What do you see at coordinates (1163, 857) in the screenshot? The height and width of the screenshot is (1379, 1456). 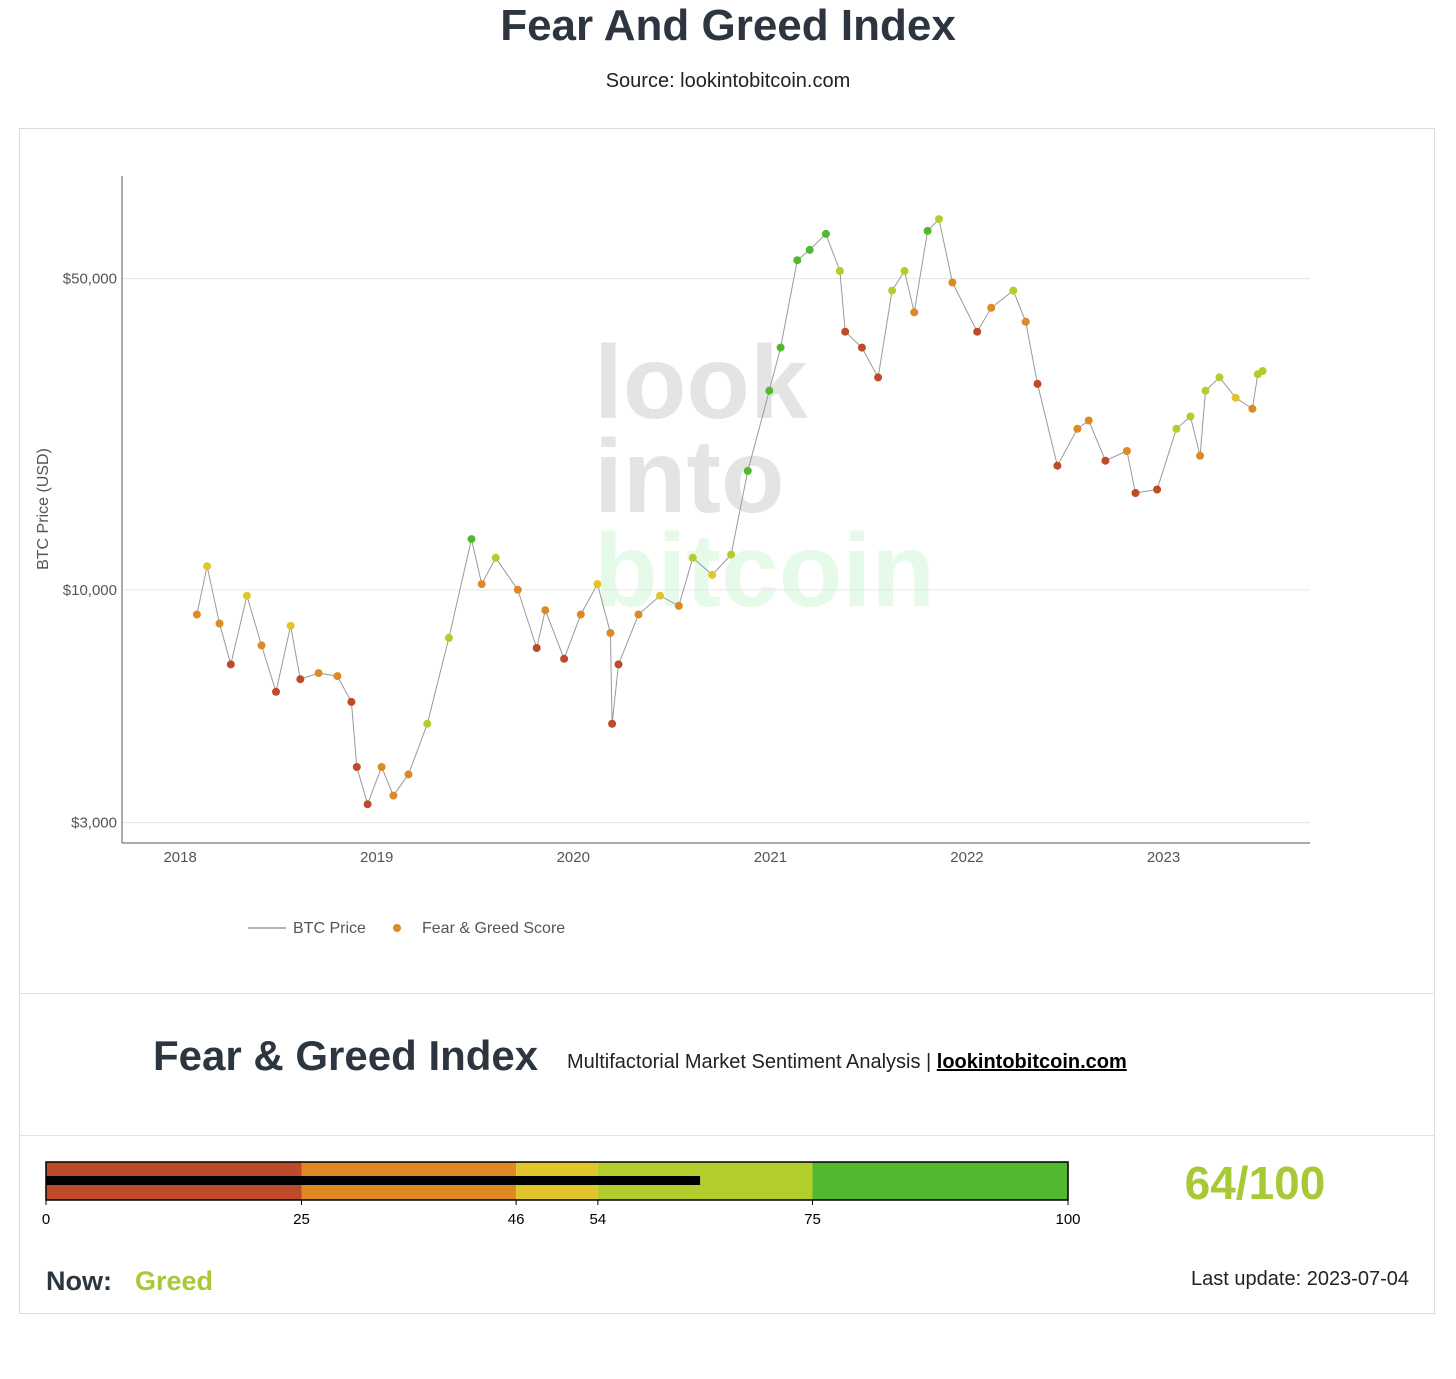 I see `x-tick-label: 2023` at bounding box center [1163, 857].